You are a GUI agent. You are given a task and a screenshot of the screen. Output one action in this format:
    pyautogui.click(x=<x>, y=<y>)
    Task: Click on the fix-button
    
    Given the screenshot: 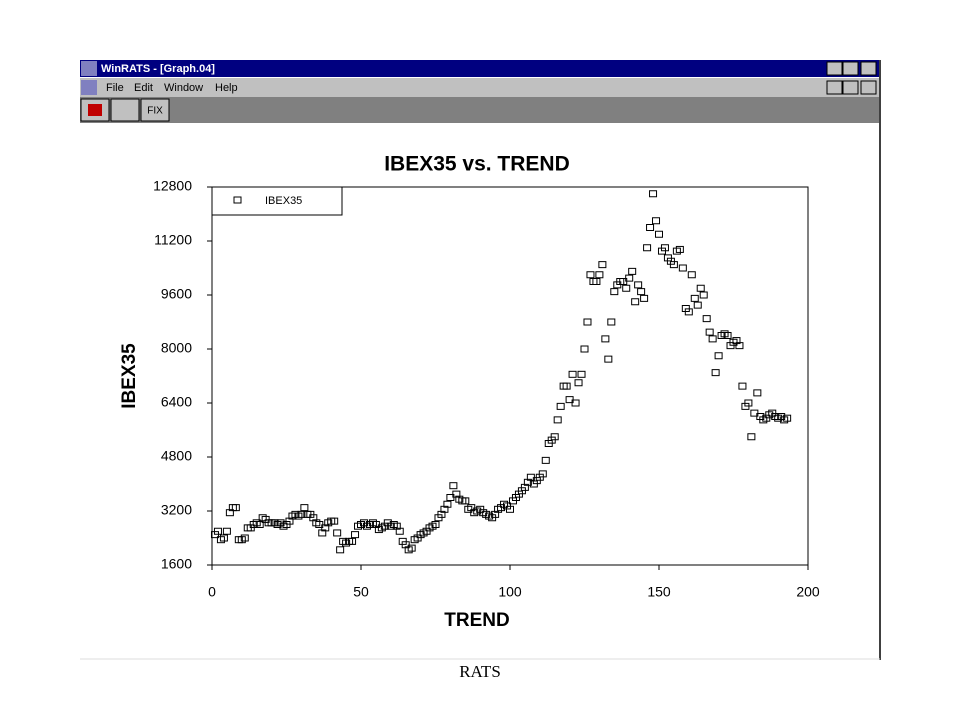 What is the action you would take?
    pyautogui.click(x=155, y=110)
    